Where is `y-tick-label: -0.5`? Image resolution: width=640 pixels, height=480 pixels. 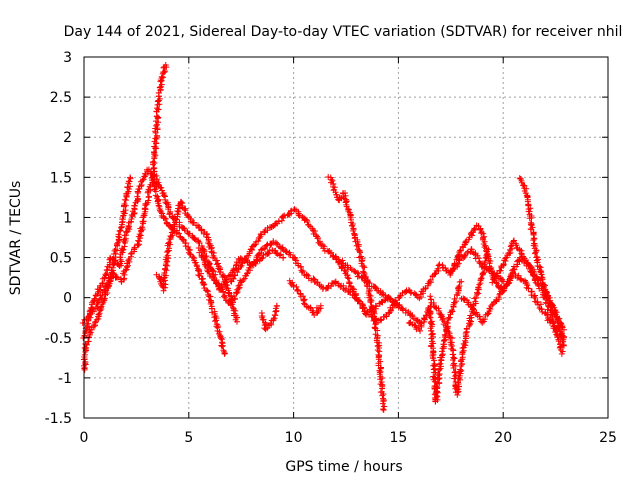
y-tick-label: -0.5 is located at coordinates (58, 339).